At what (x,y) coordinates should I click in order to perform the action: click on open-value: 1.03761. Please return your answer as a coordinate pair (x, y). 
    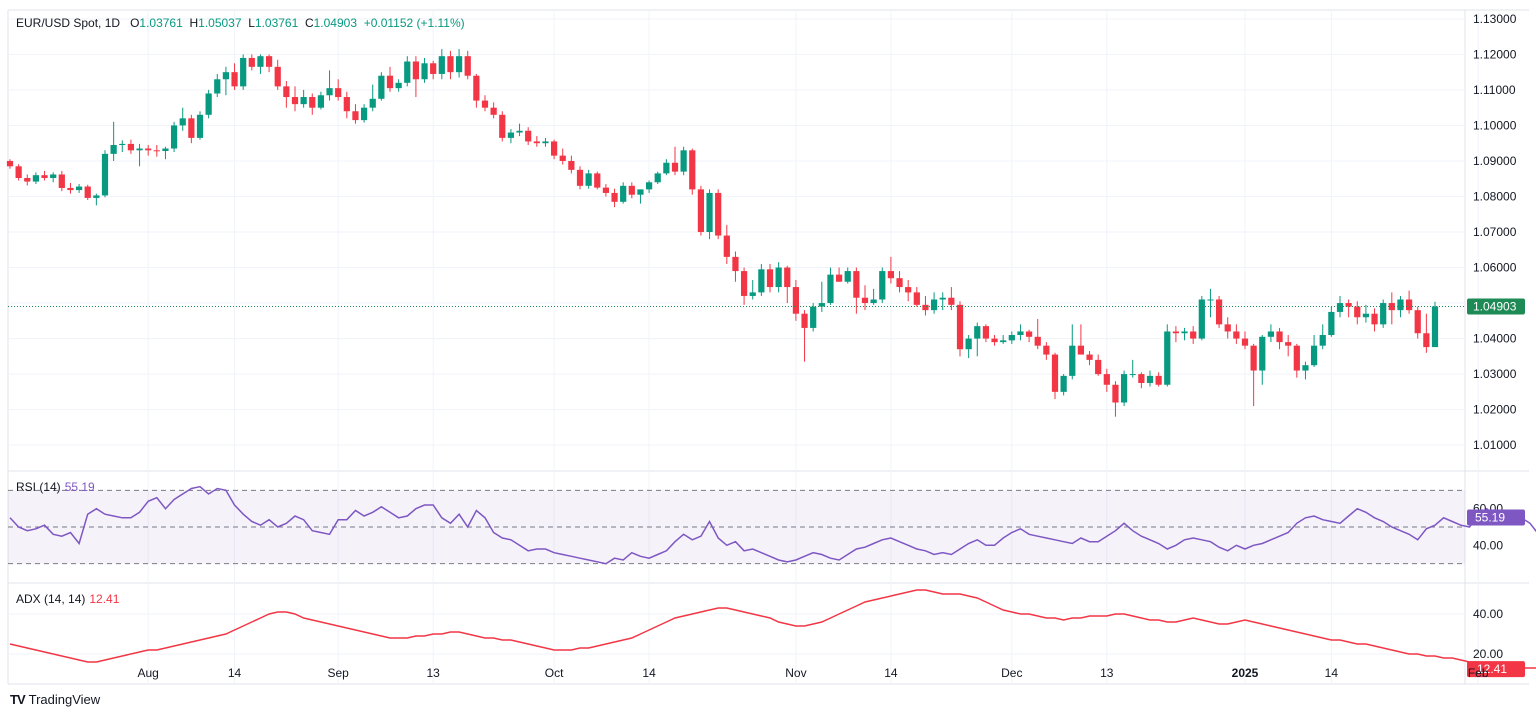
    Looking at the image, I should click on (161, 23).